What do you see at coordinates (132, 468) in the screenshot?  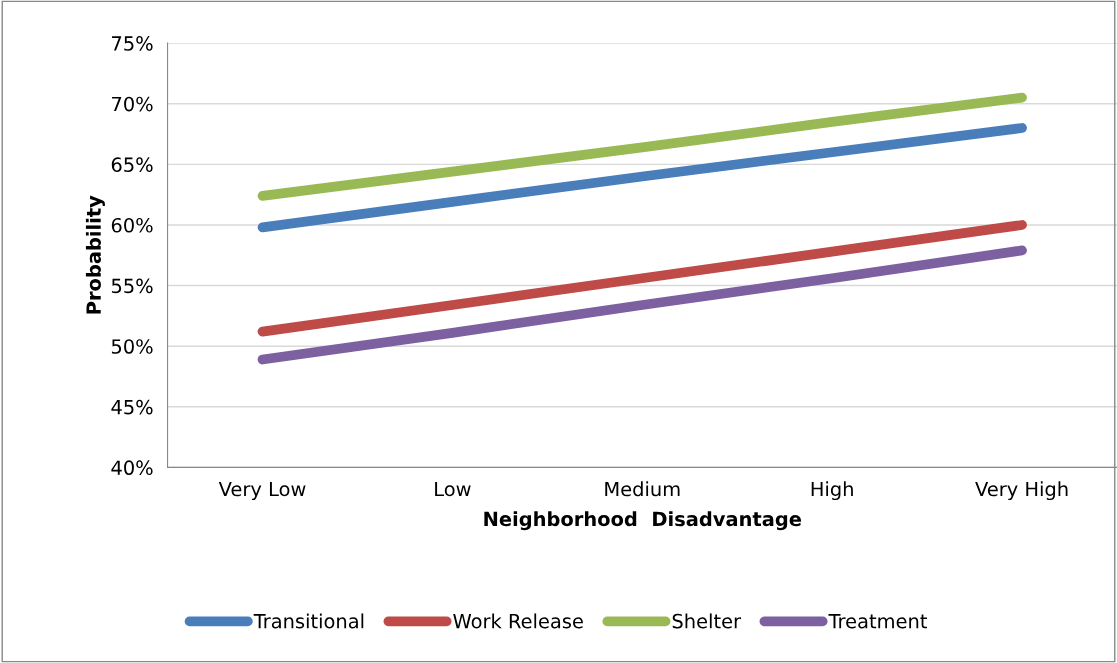 I see `y-tick-label: 40%` at bounding box center [132, 468].